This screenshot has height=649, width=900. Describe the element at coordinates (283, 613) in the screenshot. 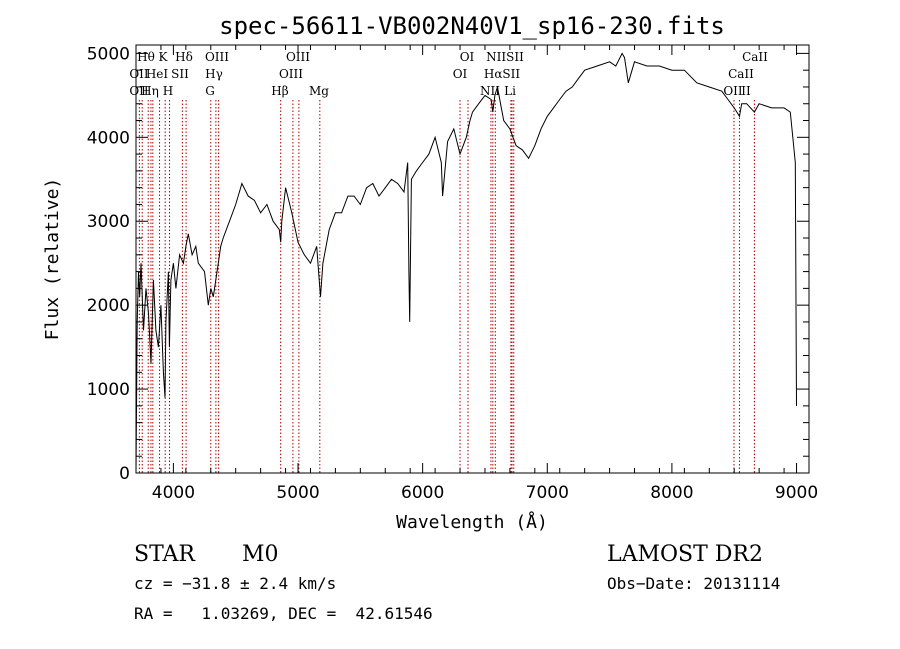

I see `coordinates: RA = 1.03269, DEC = 42.61546` at that location.